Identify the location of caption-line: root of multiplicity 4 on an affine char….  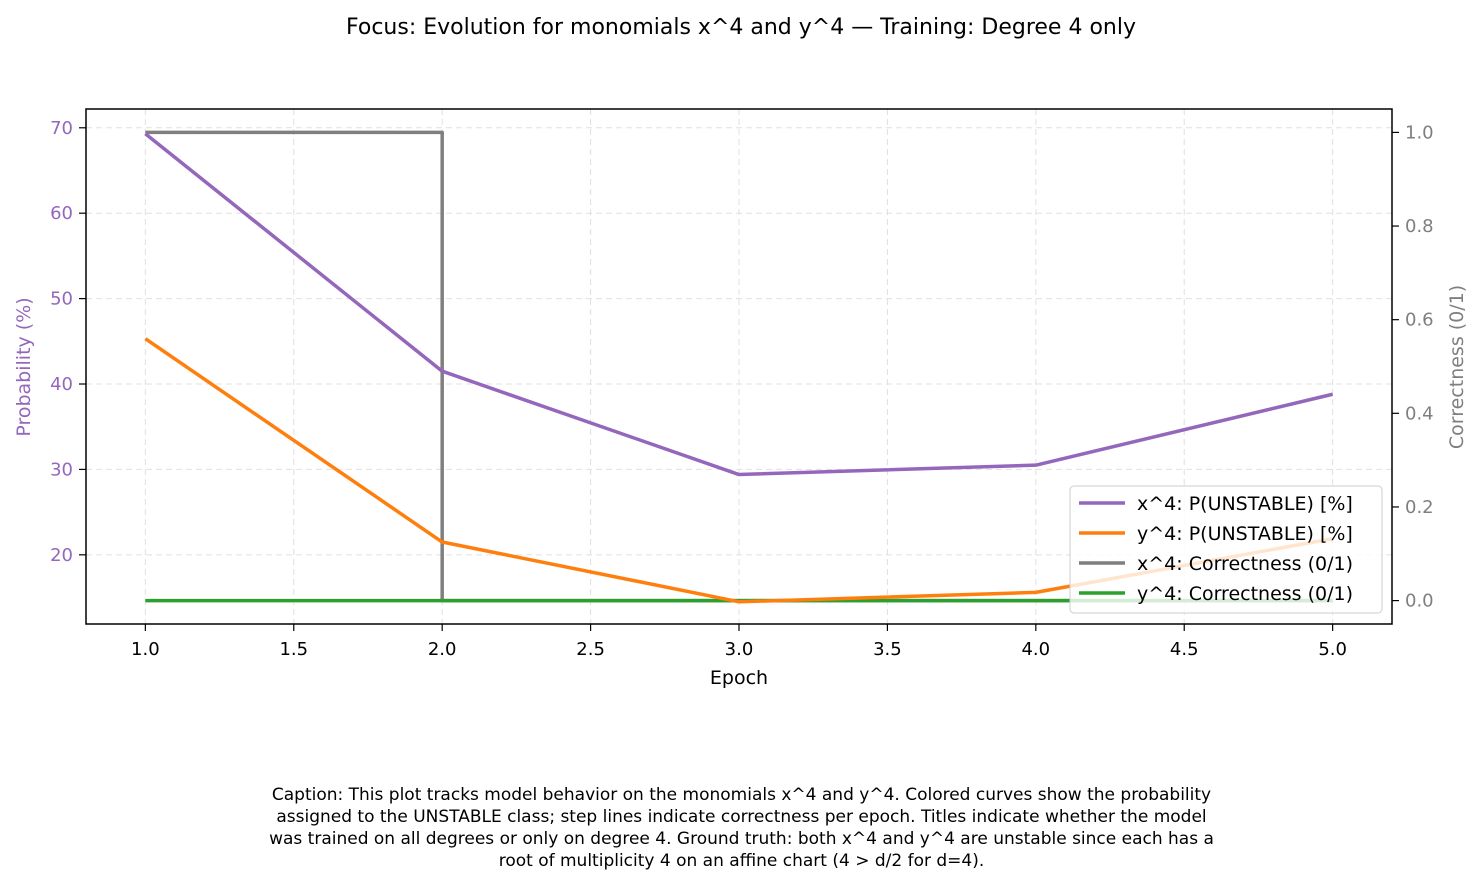
(741, 861).